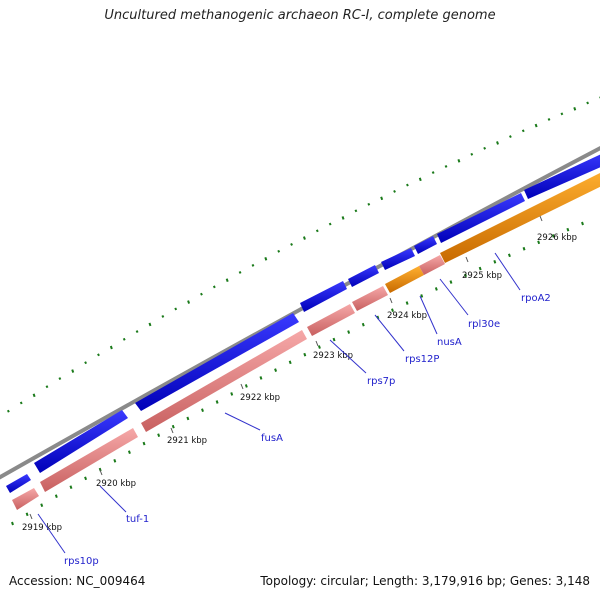 The image size is (600, 600). What do you see at coordinates (449, 342) in the screenshot?
I see `gene-label: nusA` at bounding box center [449, 342].